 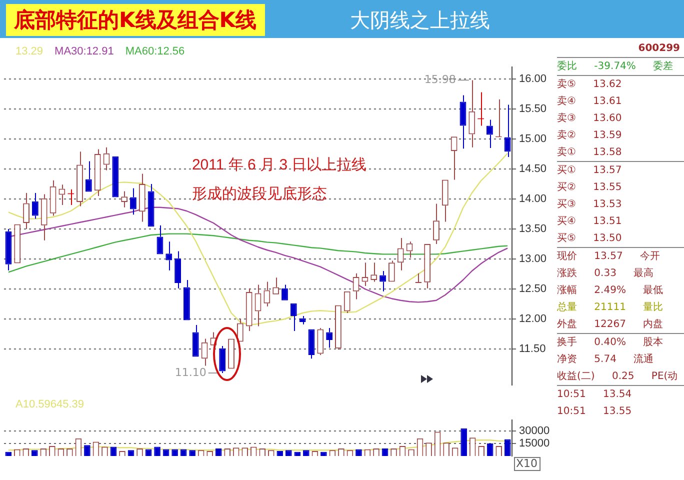 I want to click on y-tick-label: 13.00, so click(x=533, y=259).